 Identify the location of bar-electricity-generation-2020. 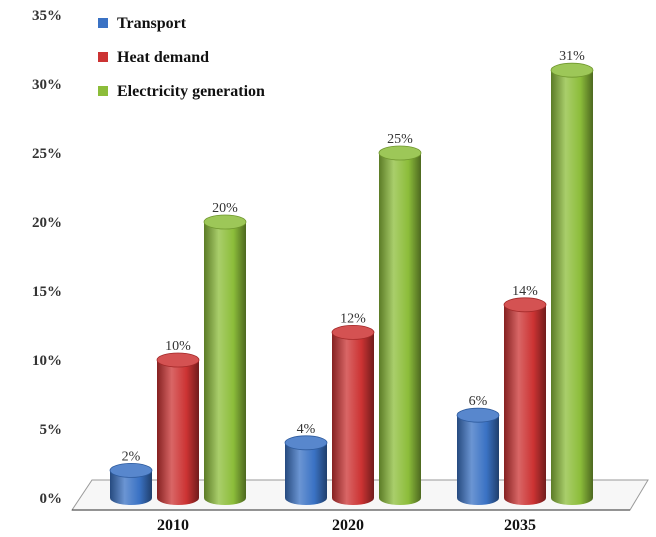
(400, 325).